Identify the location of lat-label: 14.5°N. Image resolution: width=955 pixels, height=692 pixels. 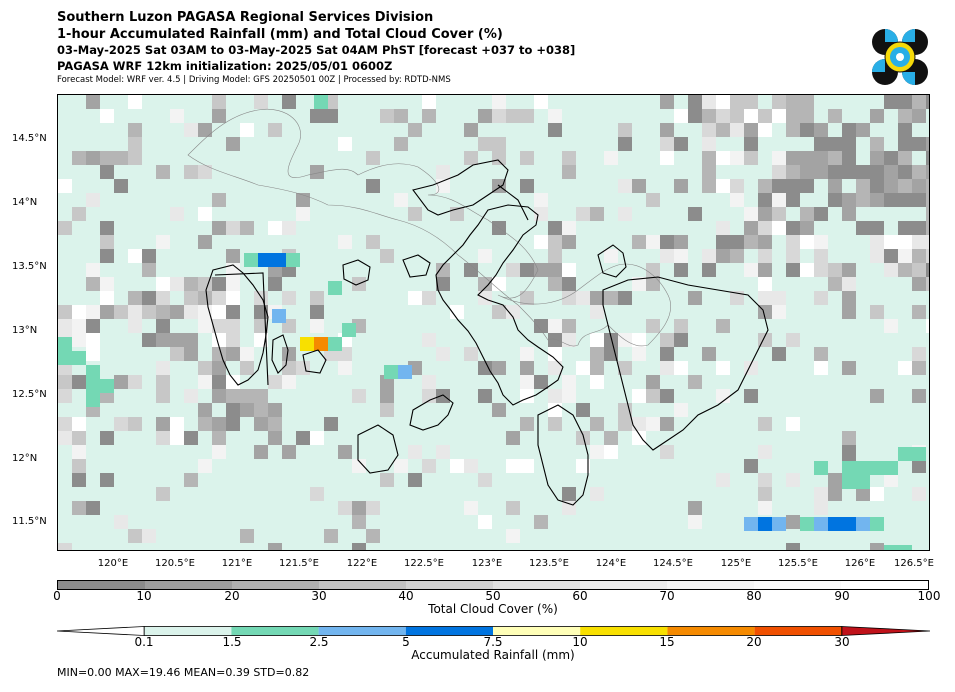
(29, 138).